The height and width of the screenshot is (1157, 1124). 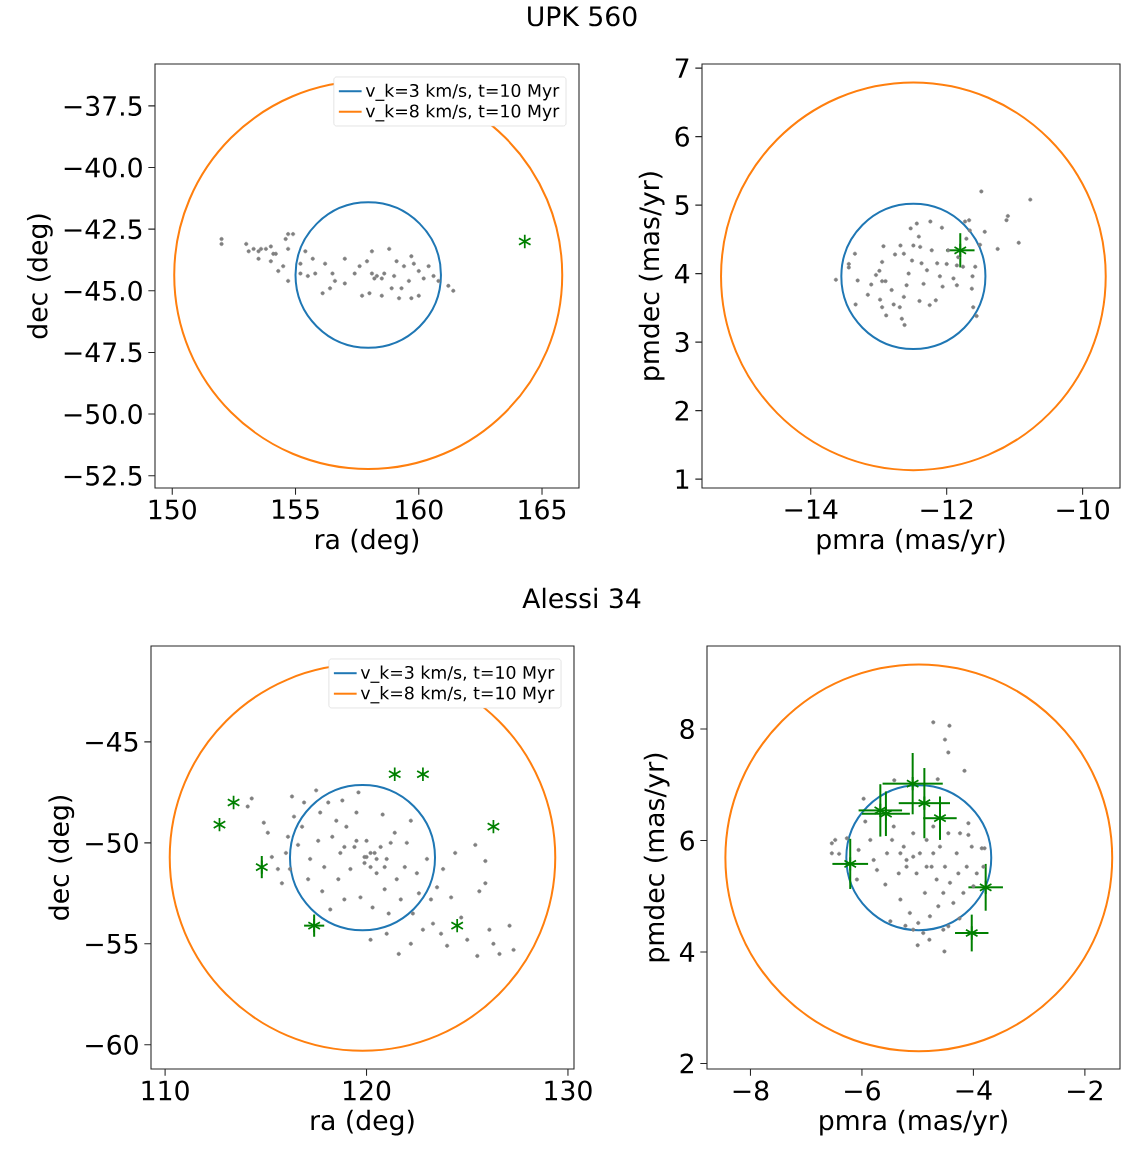 What do you see at coordinates (581, 598) in the screenshot?
I see `chart-title: Alessi 34` at bounding box center [581, 598].